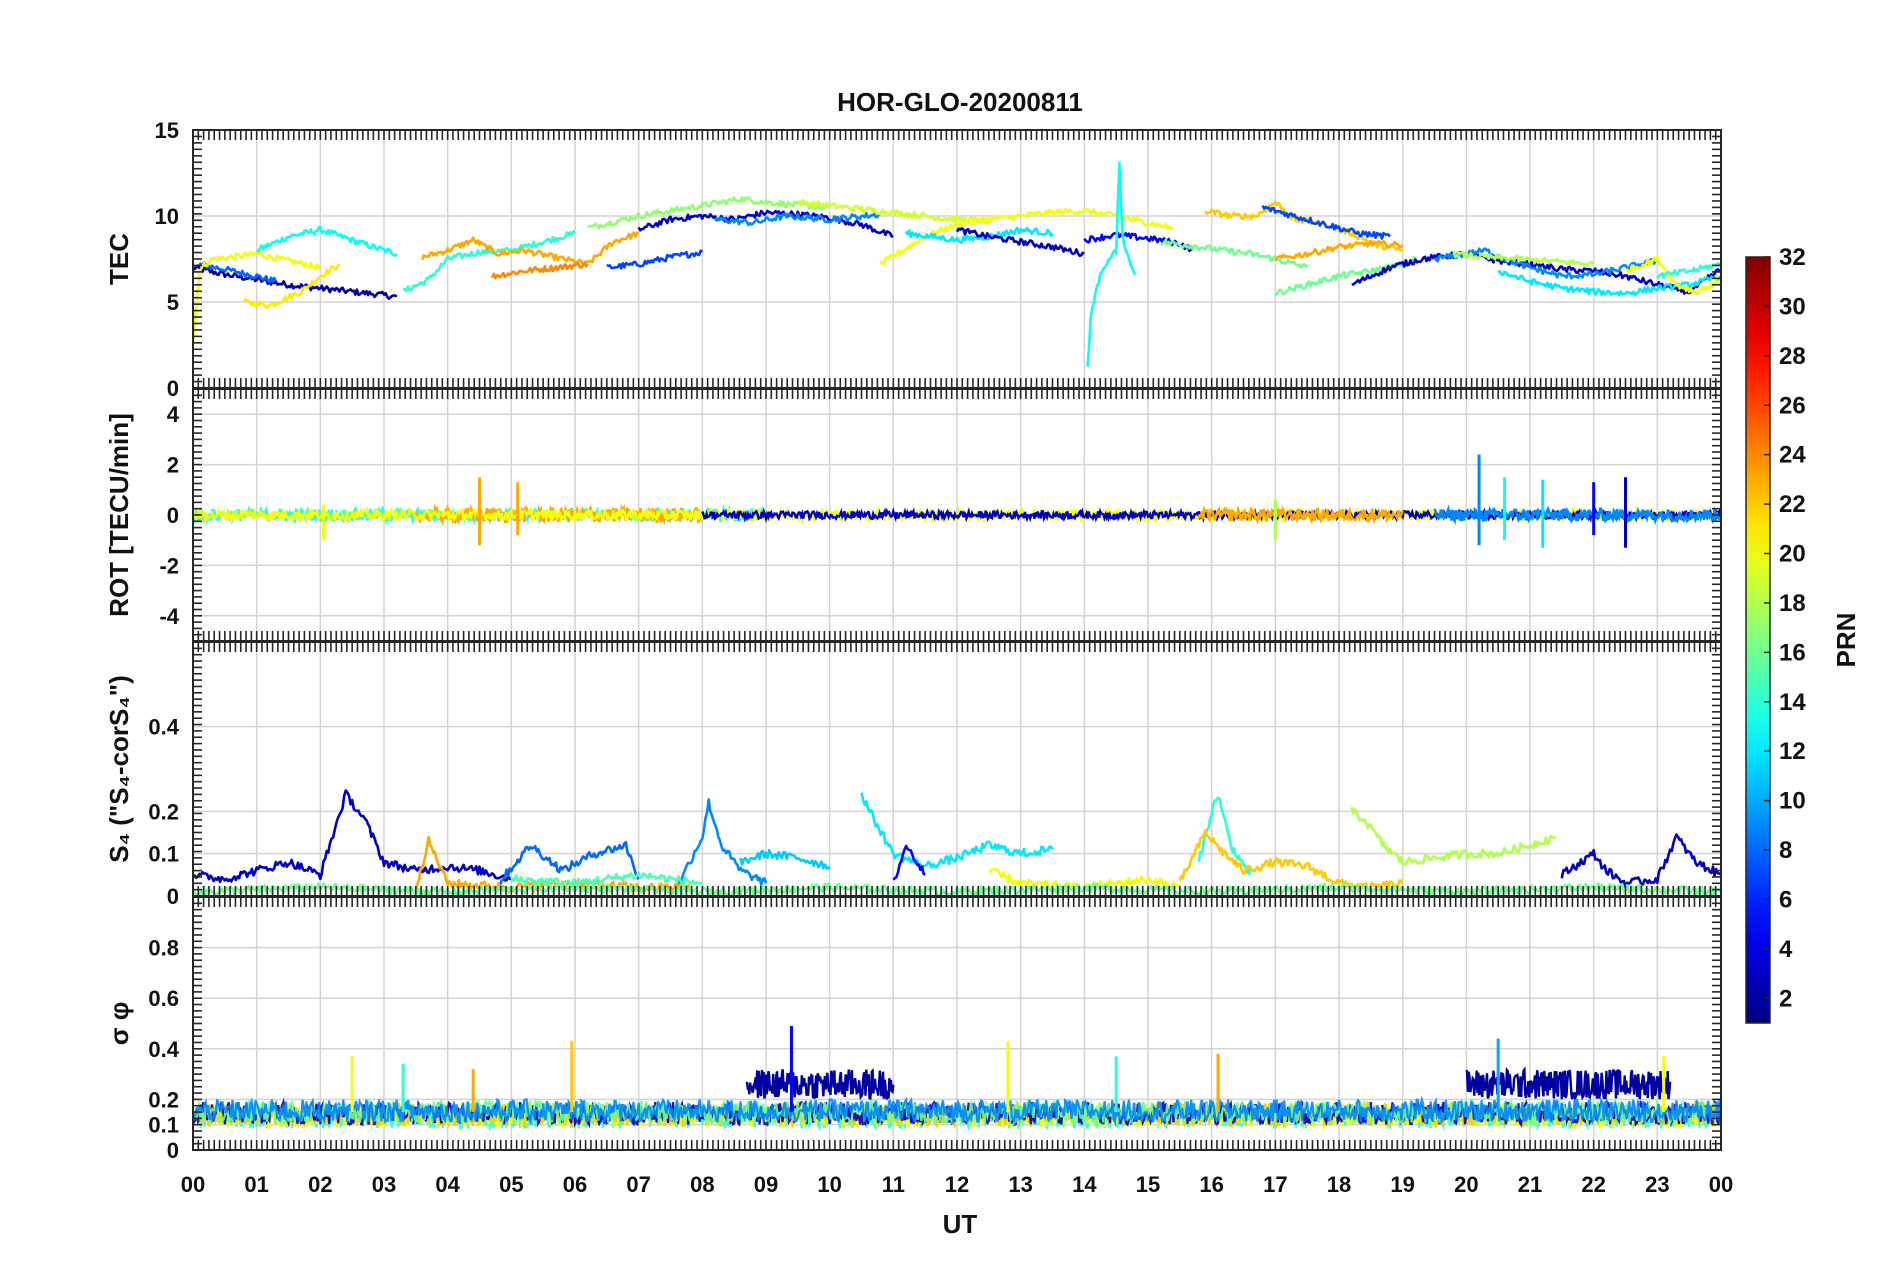  Describe the element at coordinates (1758, 640) in the screenshot. I see `colorbar-gradient` at that location.